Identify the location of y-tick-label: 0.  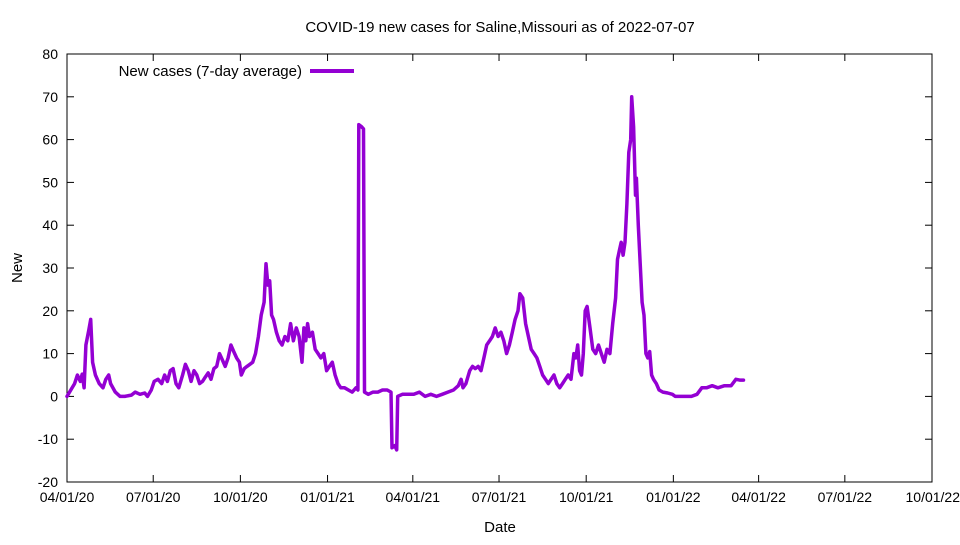
(54, 396).